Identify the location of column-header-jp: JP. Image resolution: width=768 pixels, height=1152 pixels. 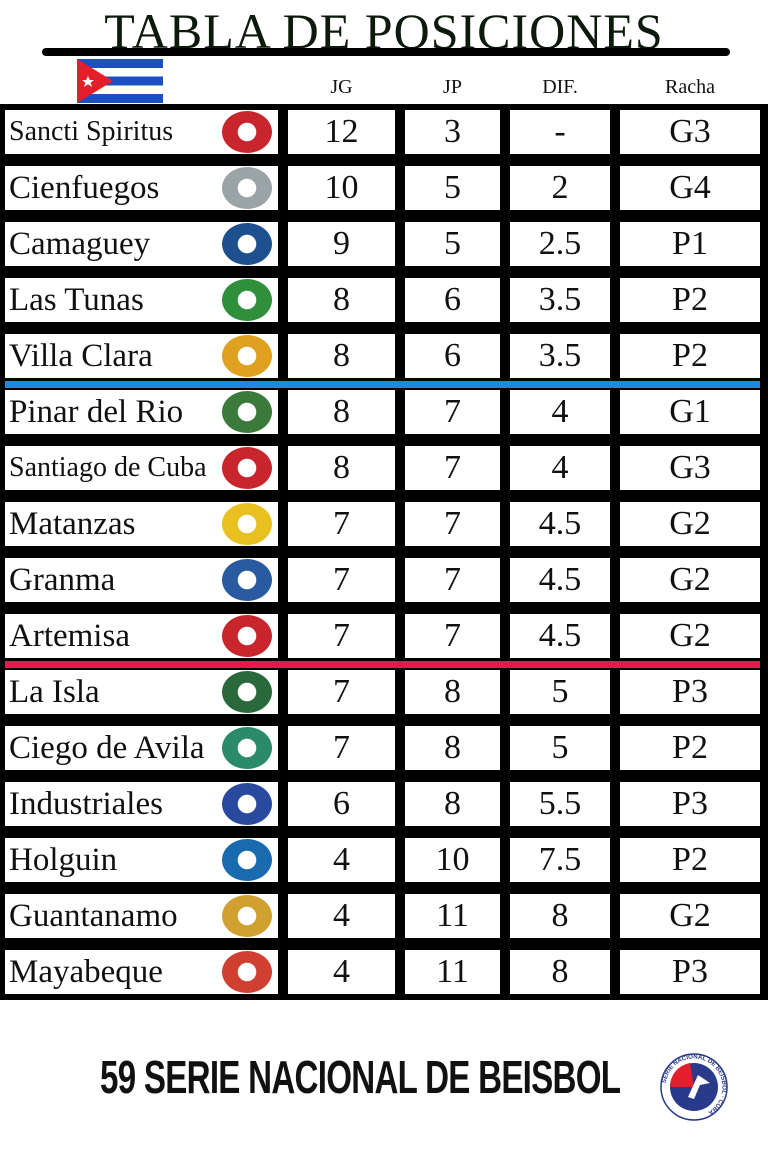
(452, 87).